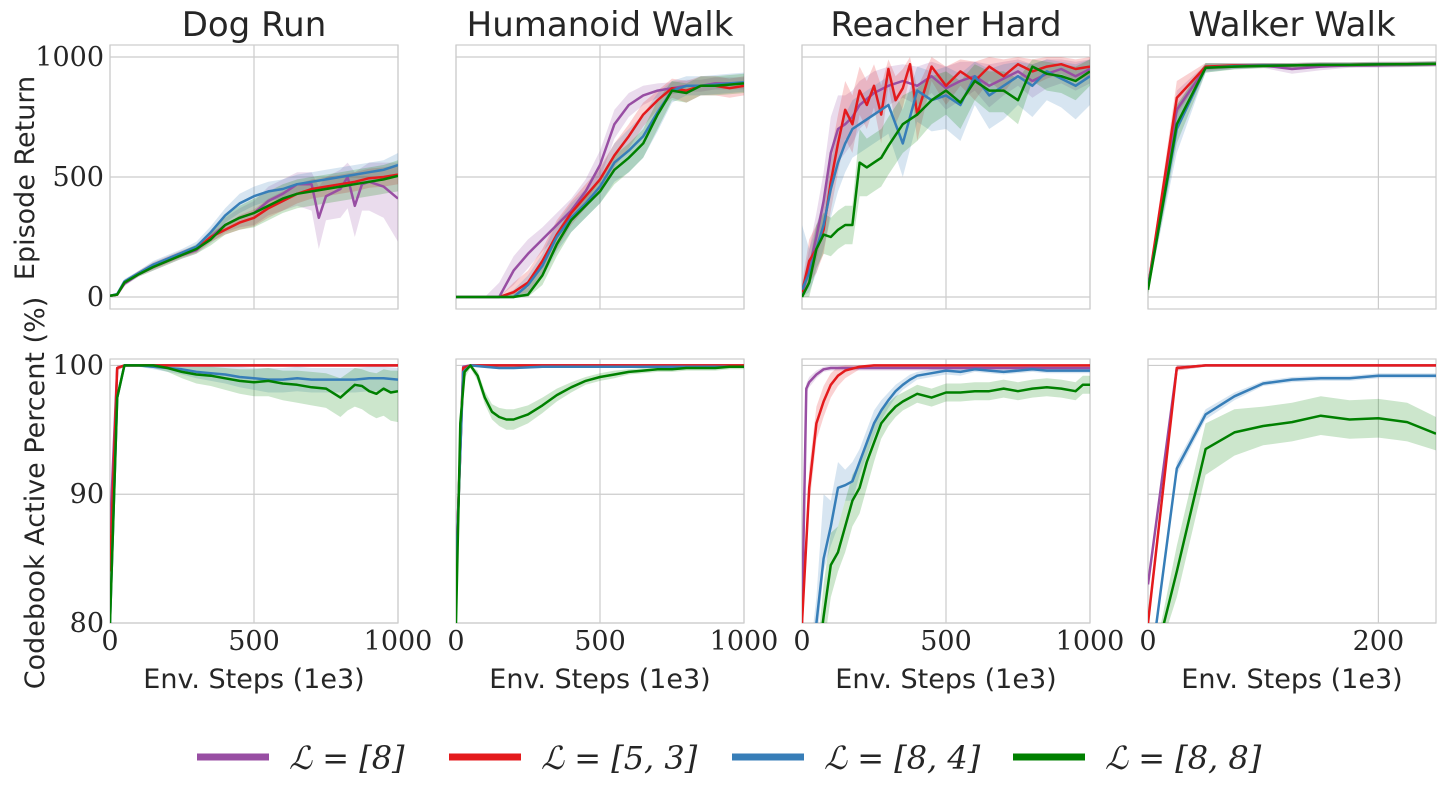 The width and height of the screenshot is (1447, 800). What do you see at coordinates (25, 178) in the screenshot?
I see `y-label-episode-return: Episode Return` at bounding box center [25, 178].